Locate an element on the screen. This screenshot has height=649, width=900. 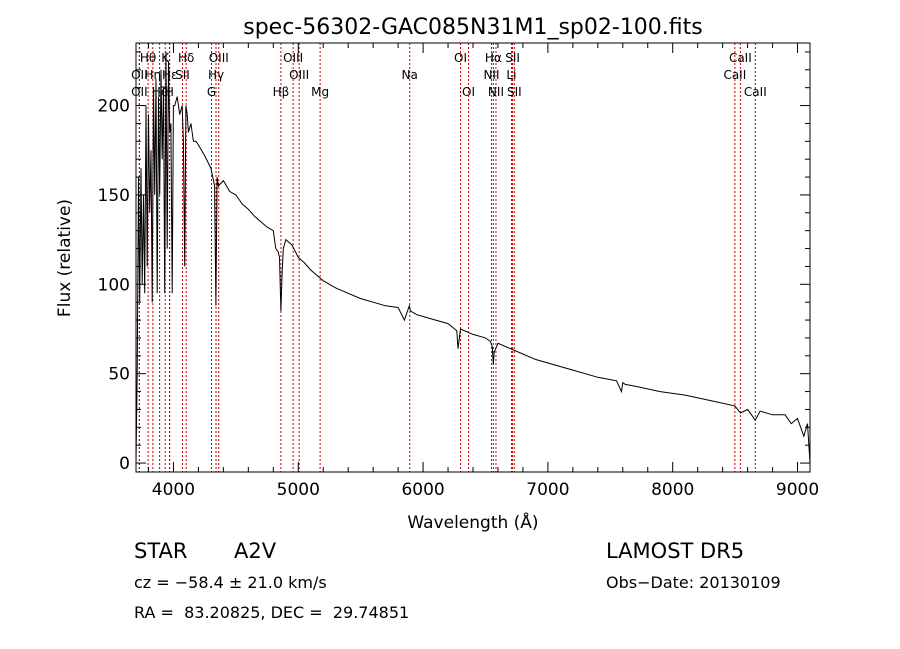
y-tick-label: 0 is located at coordinates (124, 464).